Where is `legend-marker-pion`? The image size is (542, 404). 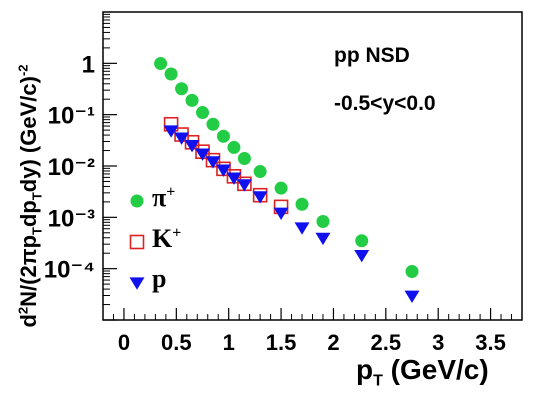 legend-marker-pion is located at coordinates (137, 201).